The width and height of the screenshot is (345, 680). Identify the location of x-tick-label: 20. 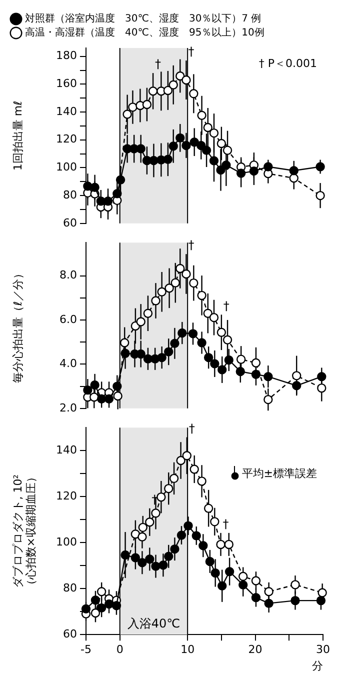
(255, 649).